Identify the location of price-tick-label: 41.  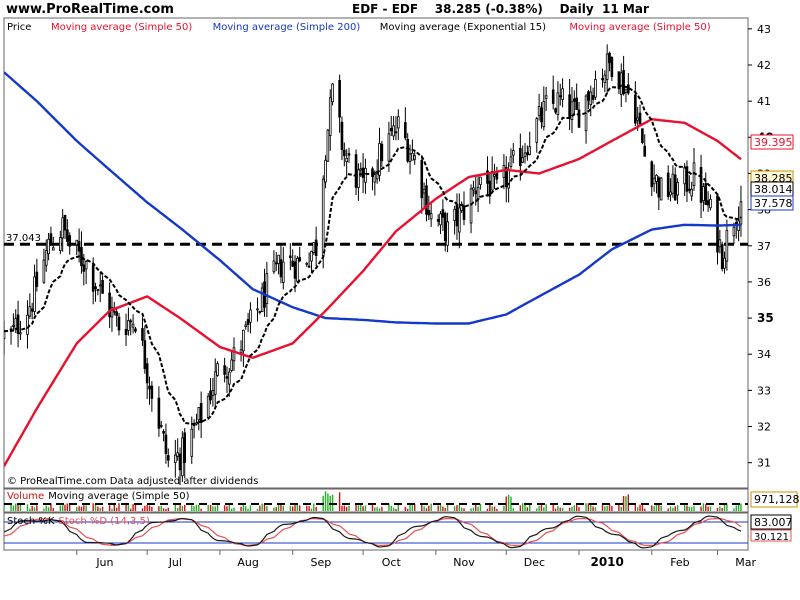
(764, 101).